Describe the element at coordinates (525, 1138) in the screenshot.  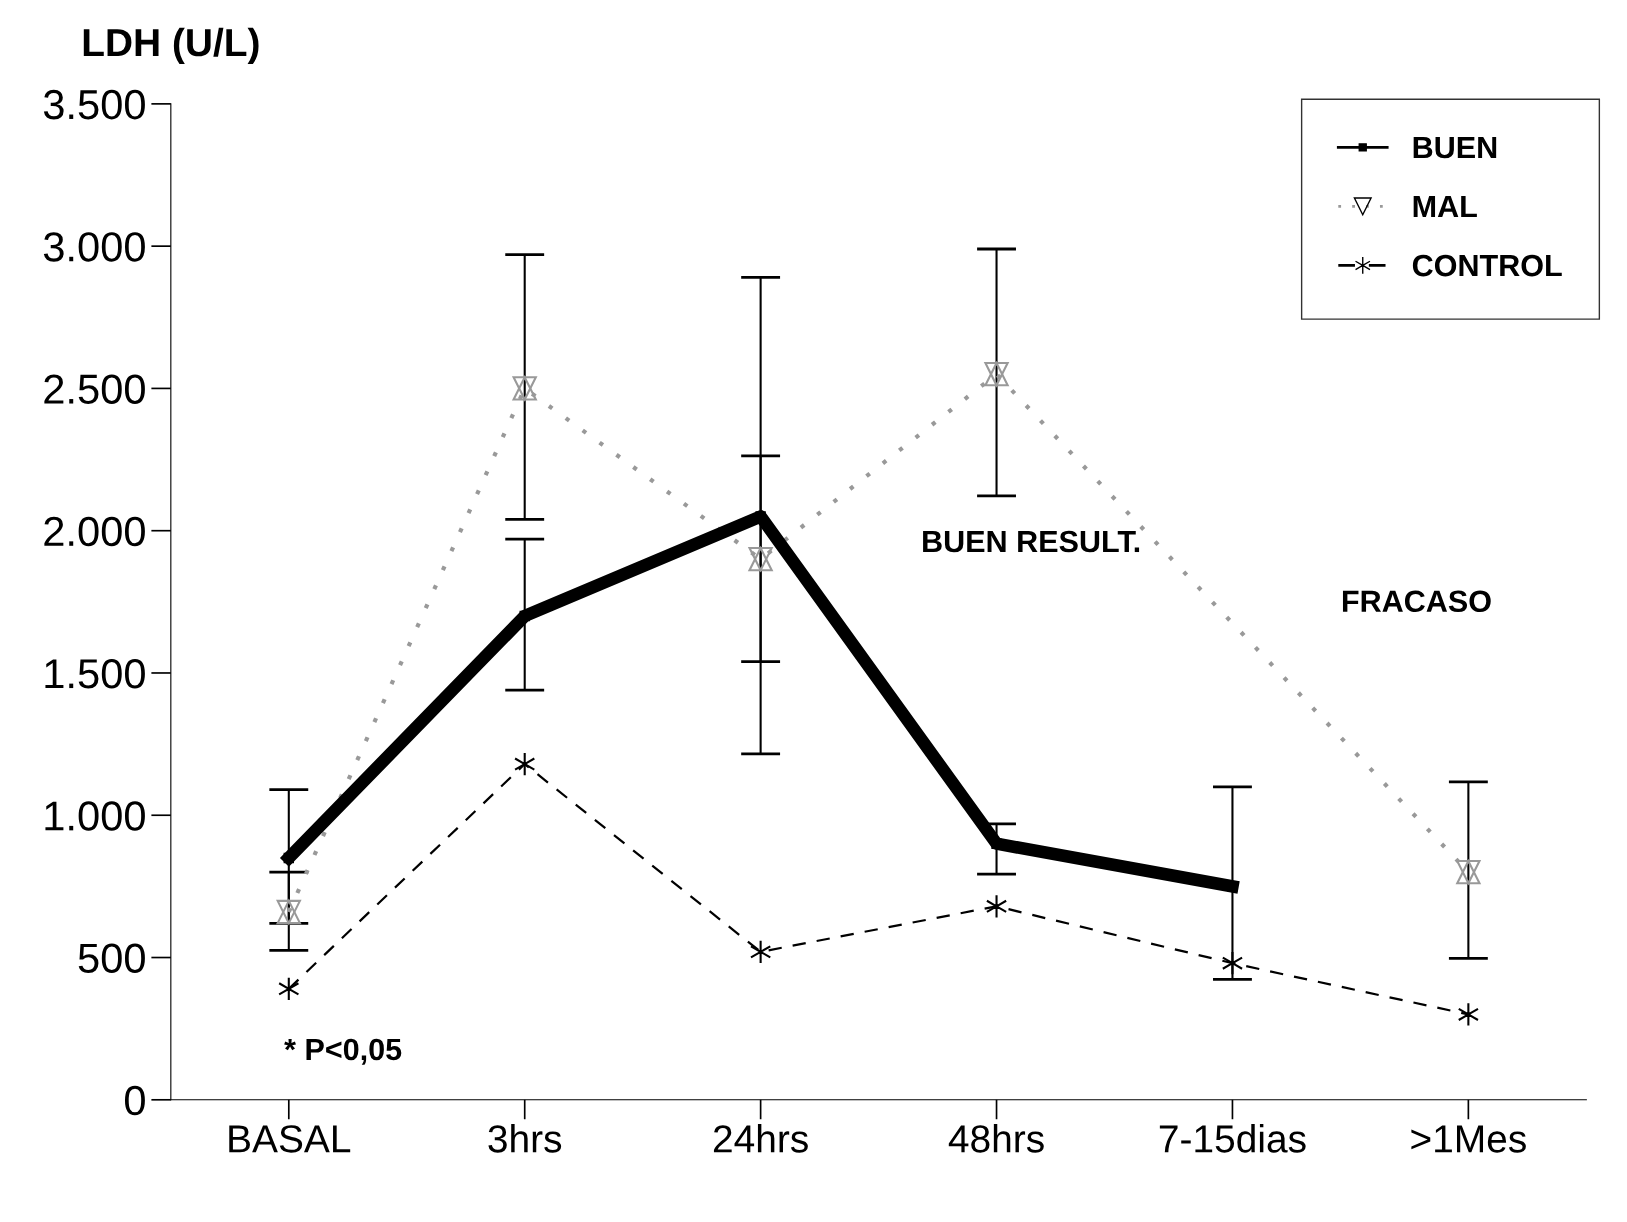
I see `x-tick-label: 3hrs` at that location.